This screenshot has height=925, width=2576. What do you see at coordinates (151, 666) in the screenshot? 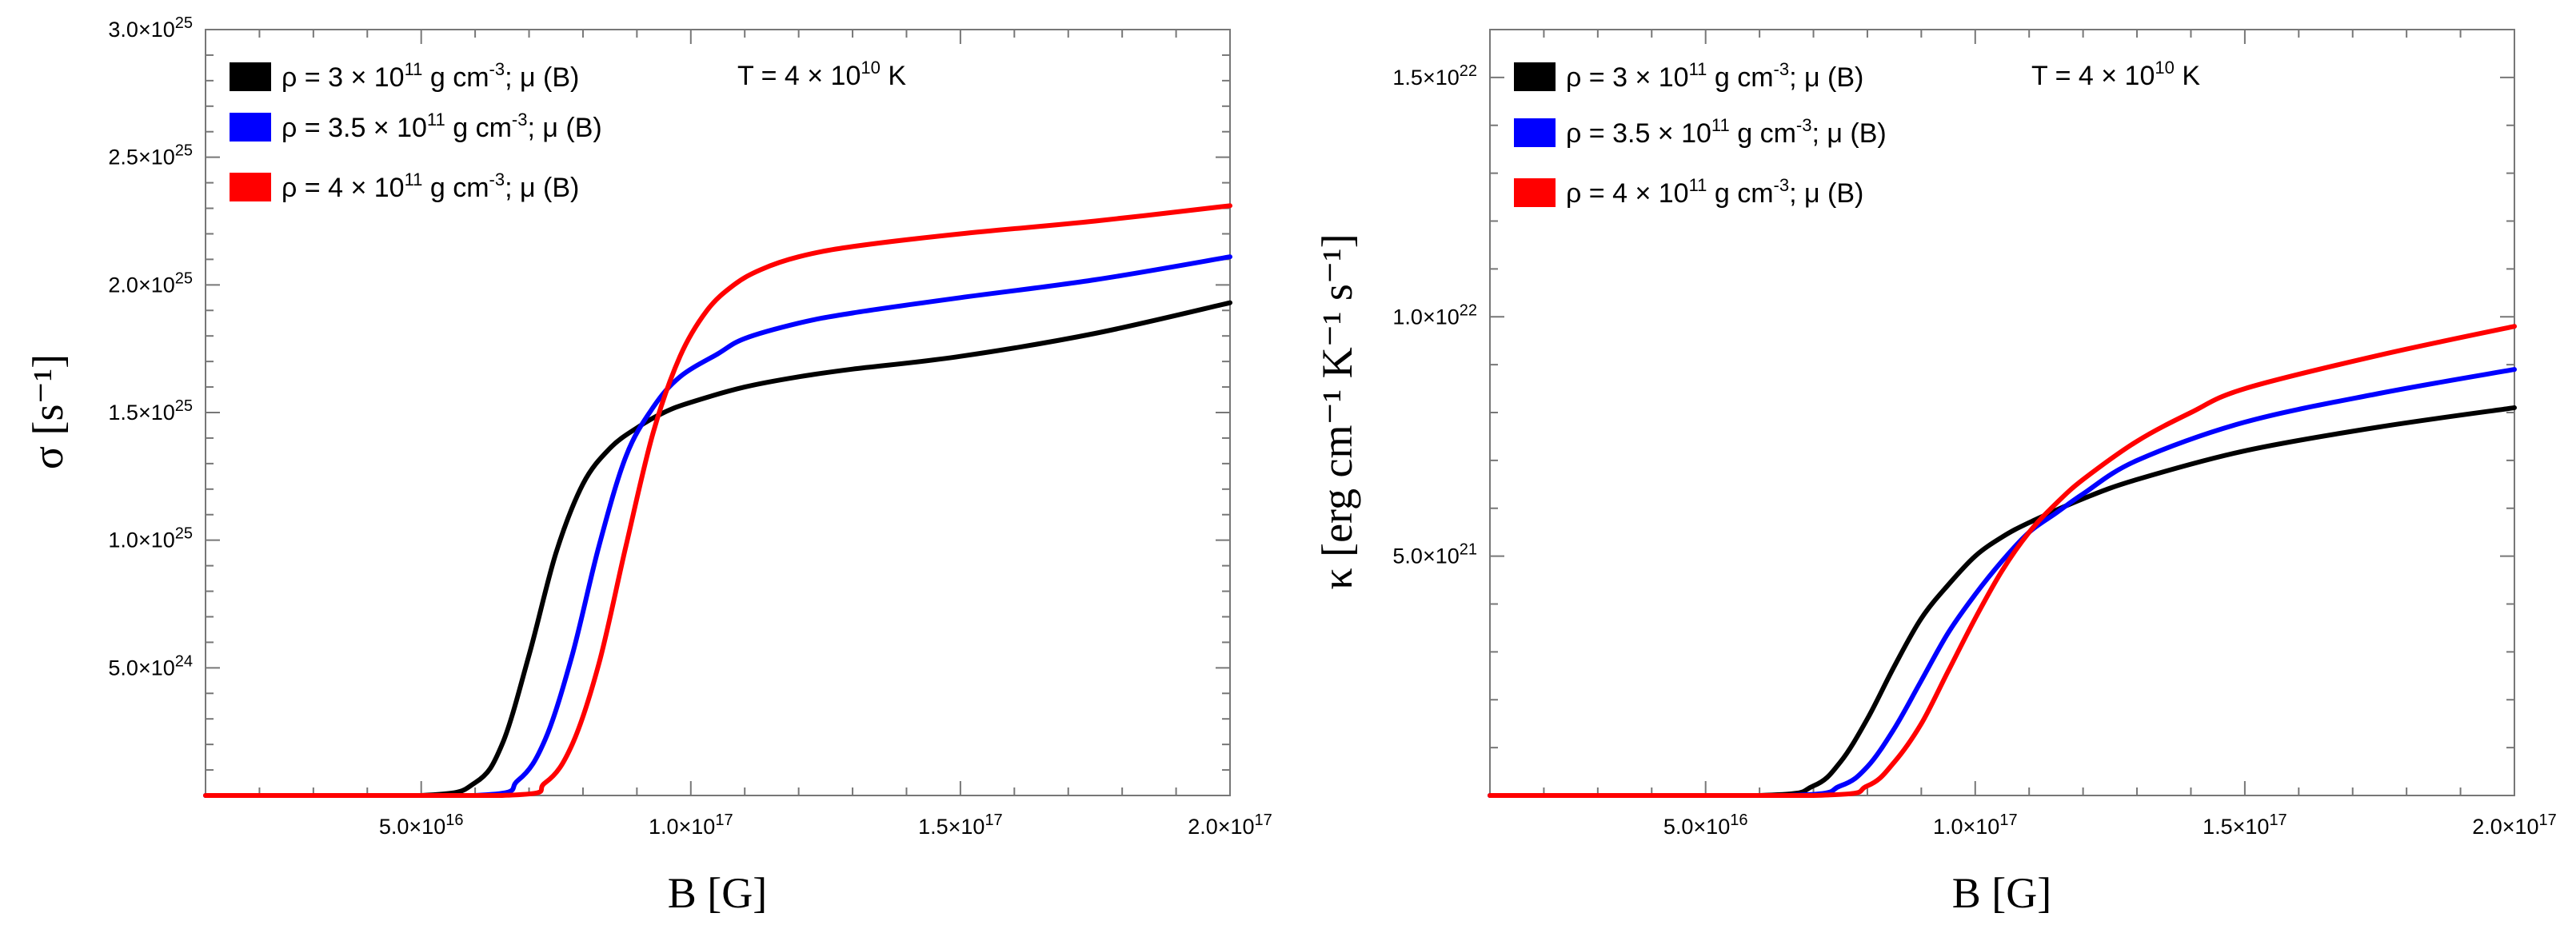
I see `left-y-tick-label: 5.0×10²⁴` at bounding box center [151, 666].